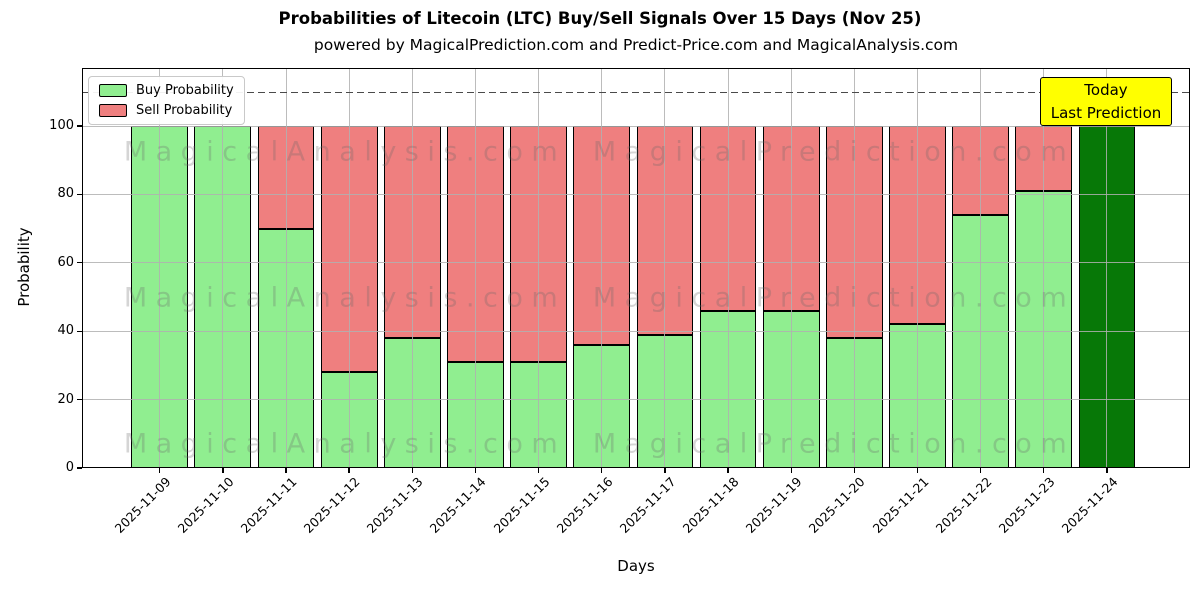 This screenshot has height=600, width=1200. I want to click on legend-swatch-sell, so click(113, 110).